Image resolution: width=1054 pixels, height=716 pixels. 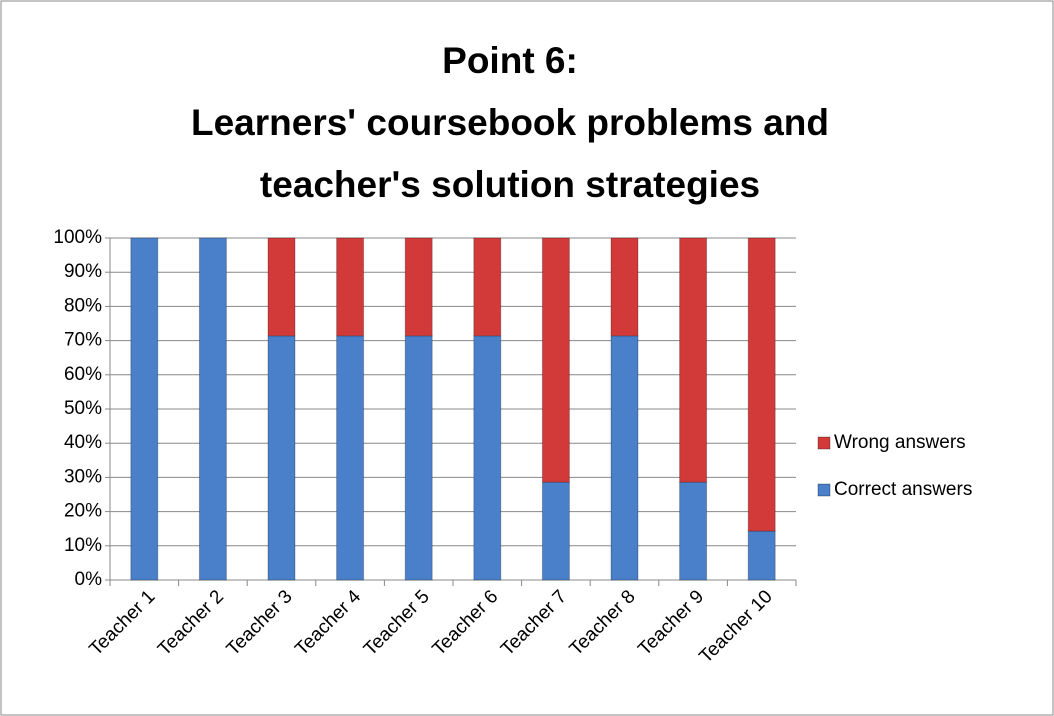 I want to click on y-tick-label: 90%, so click(x=83, y=271).